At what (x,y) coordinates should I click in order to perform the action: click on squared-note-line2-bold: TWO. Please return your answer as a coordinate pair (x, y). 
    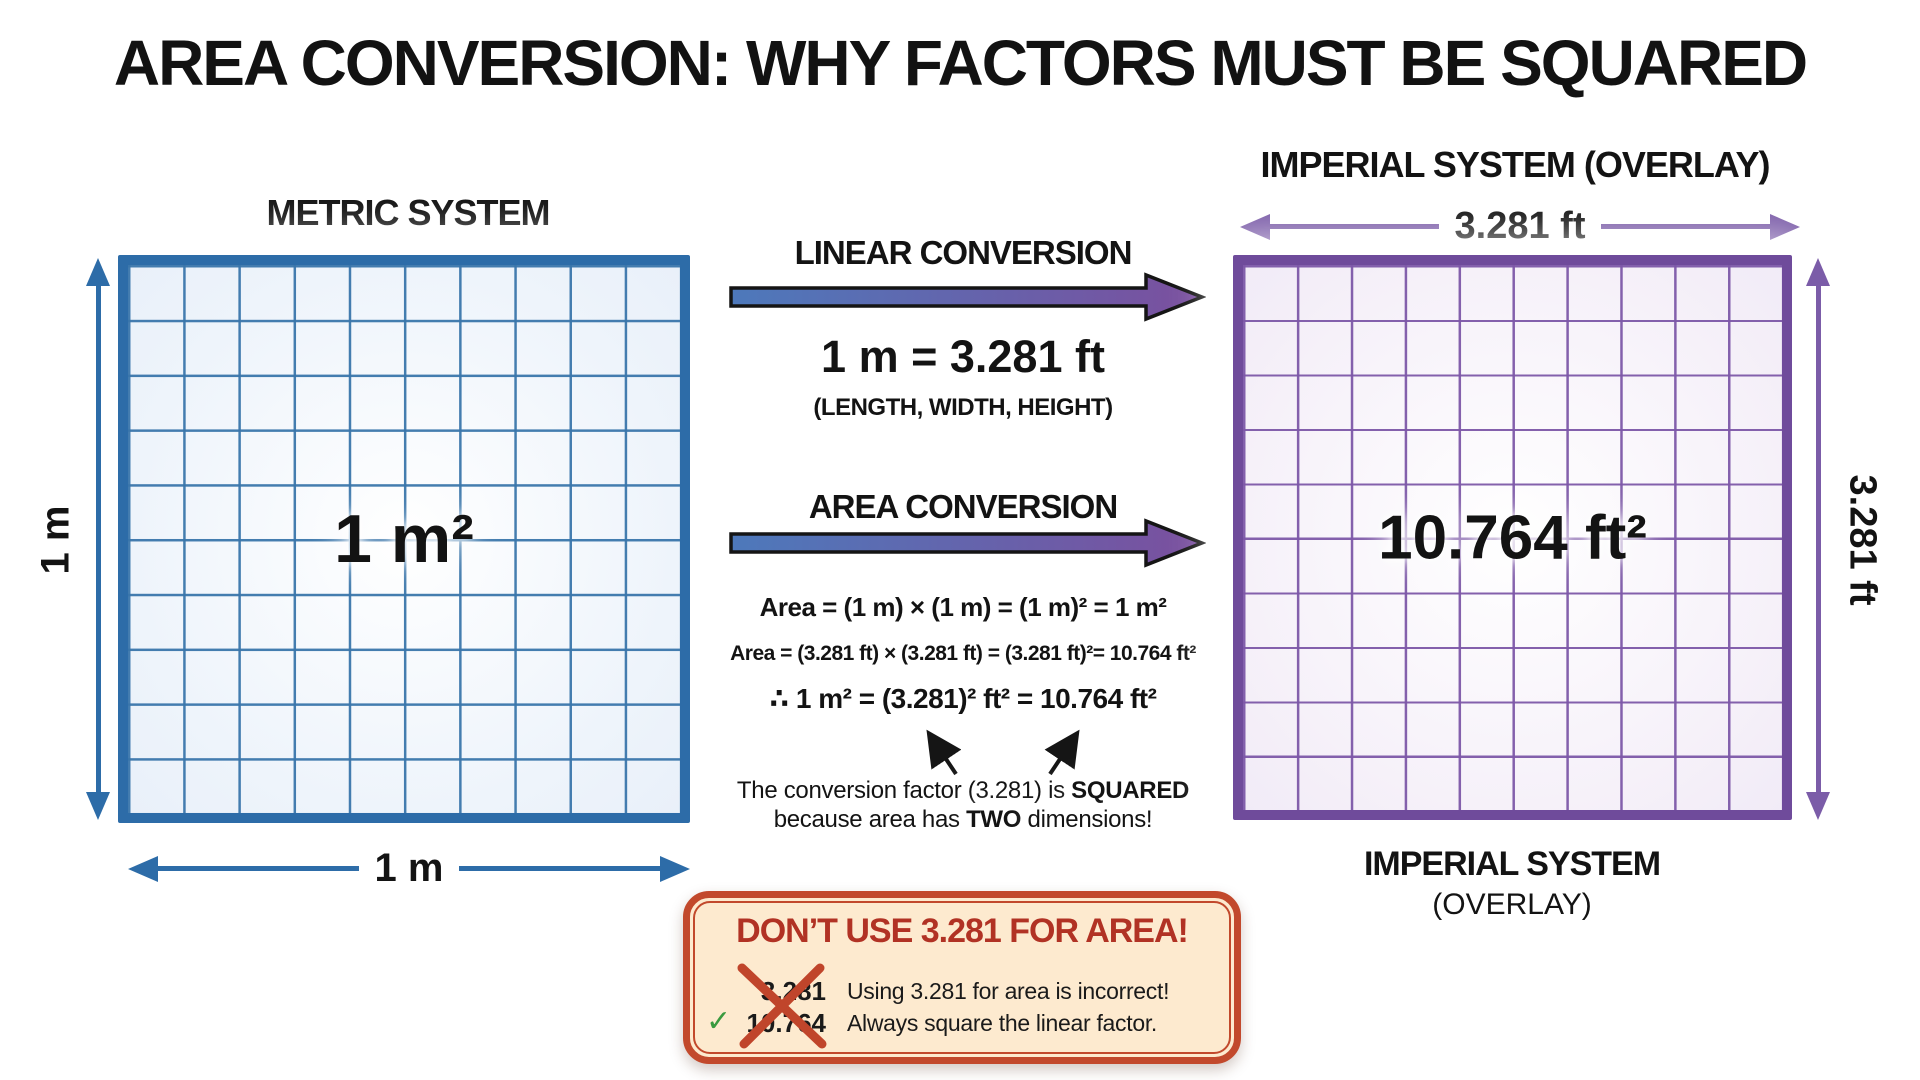
    Looking at the image, I should click on (994, 819).